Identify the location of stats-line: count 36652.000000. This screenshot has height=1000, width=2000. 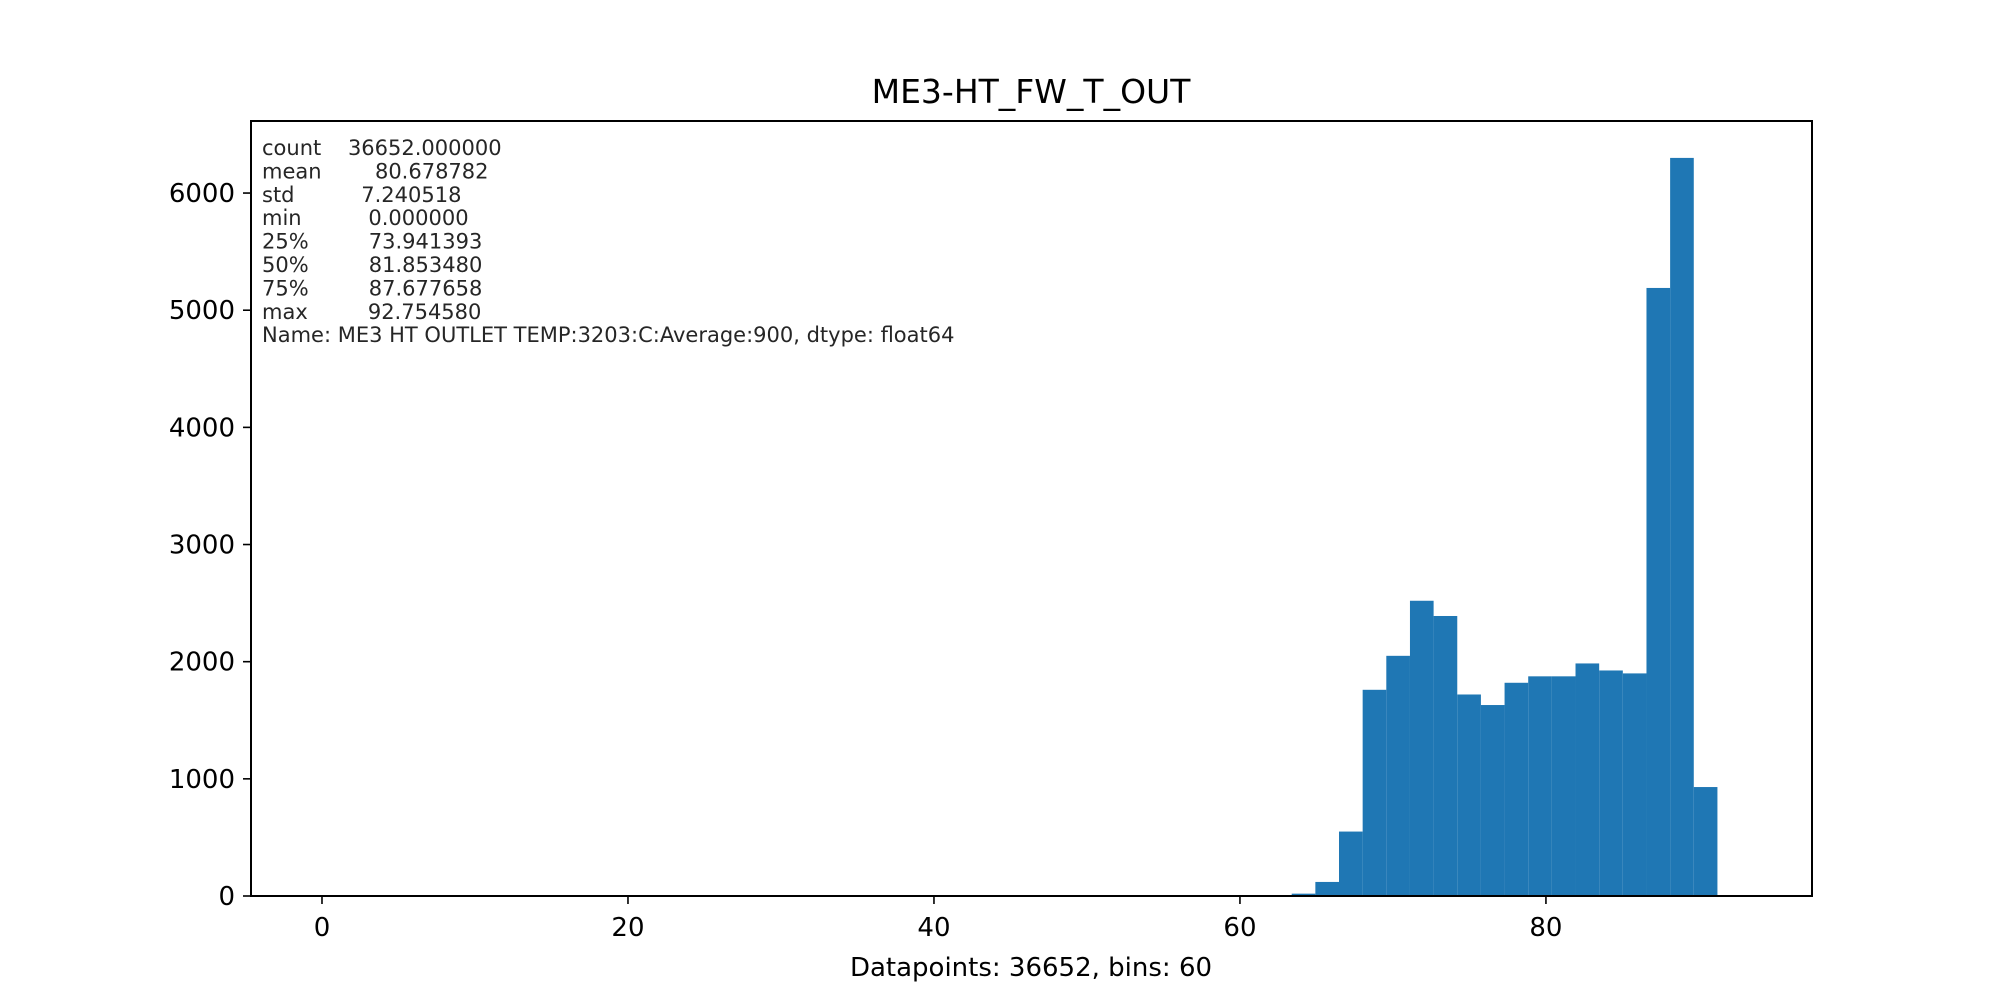
(382, 148).